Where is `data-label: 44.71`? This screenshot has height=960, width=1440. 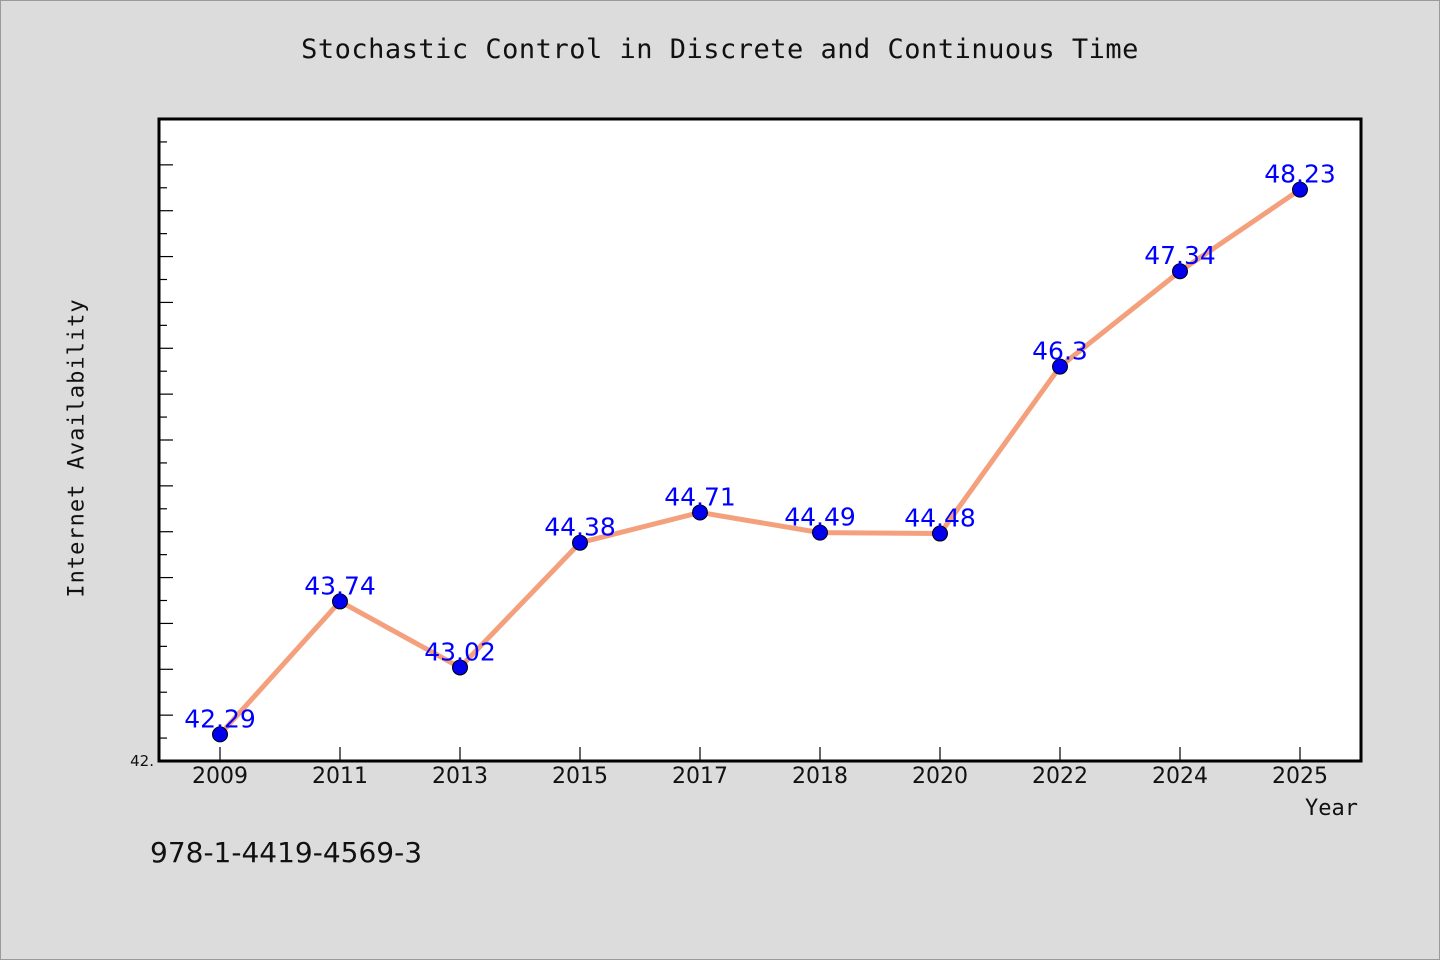
data-label: 44.71 is located at coordinates (700, 496).